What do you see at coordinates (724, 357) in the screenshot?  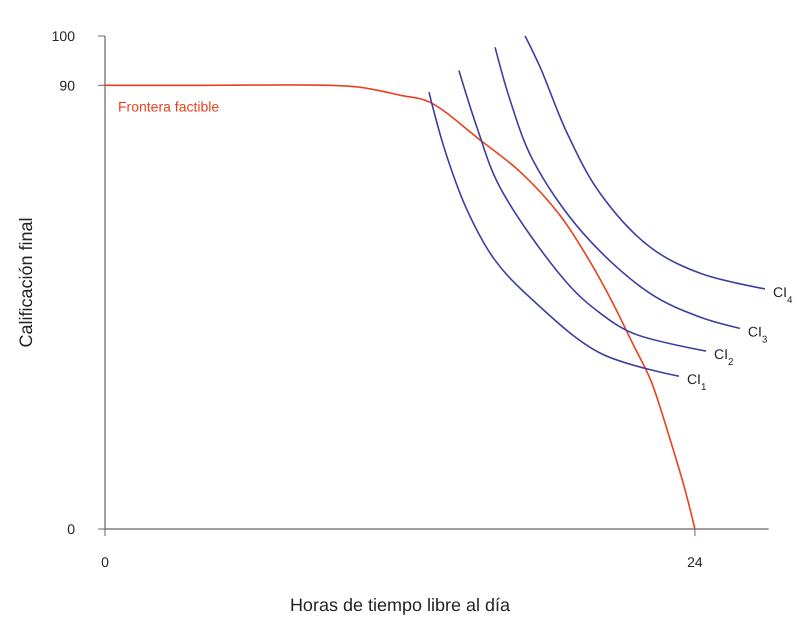 I see `series-label: CI$_{2}$` at bounding box center [724, 357].